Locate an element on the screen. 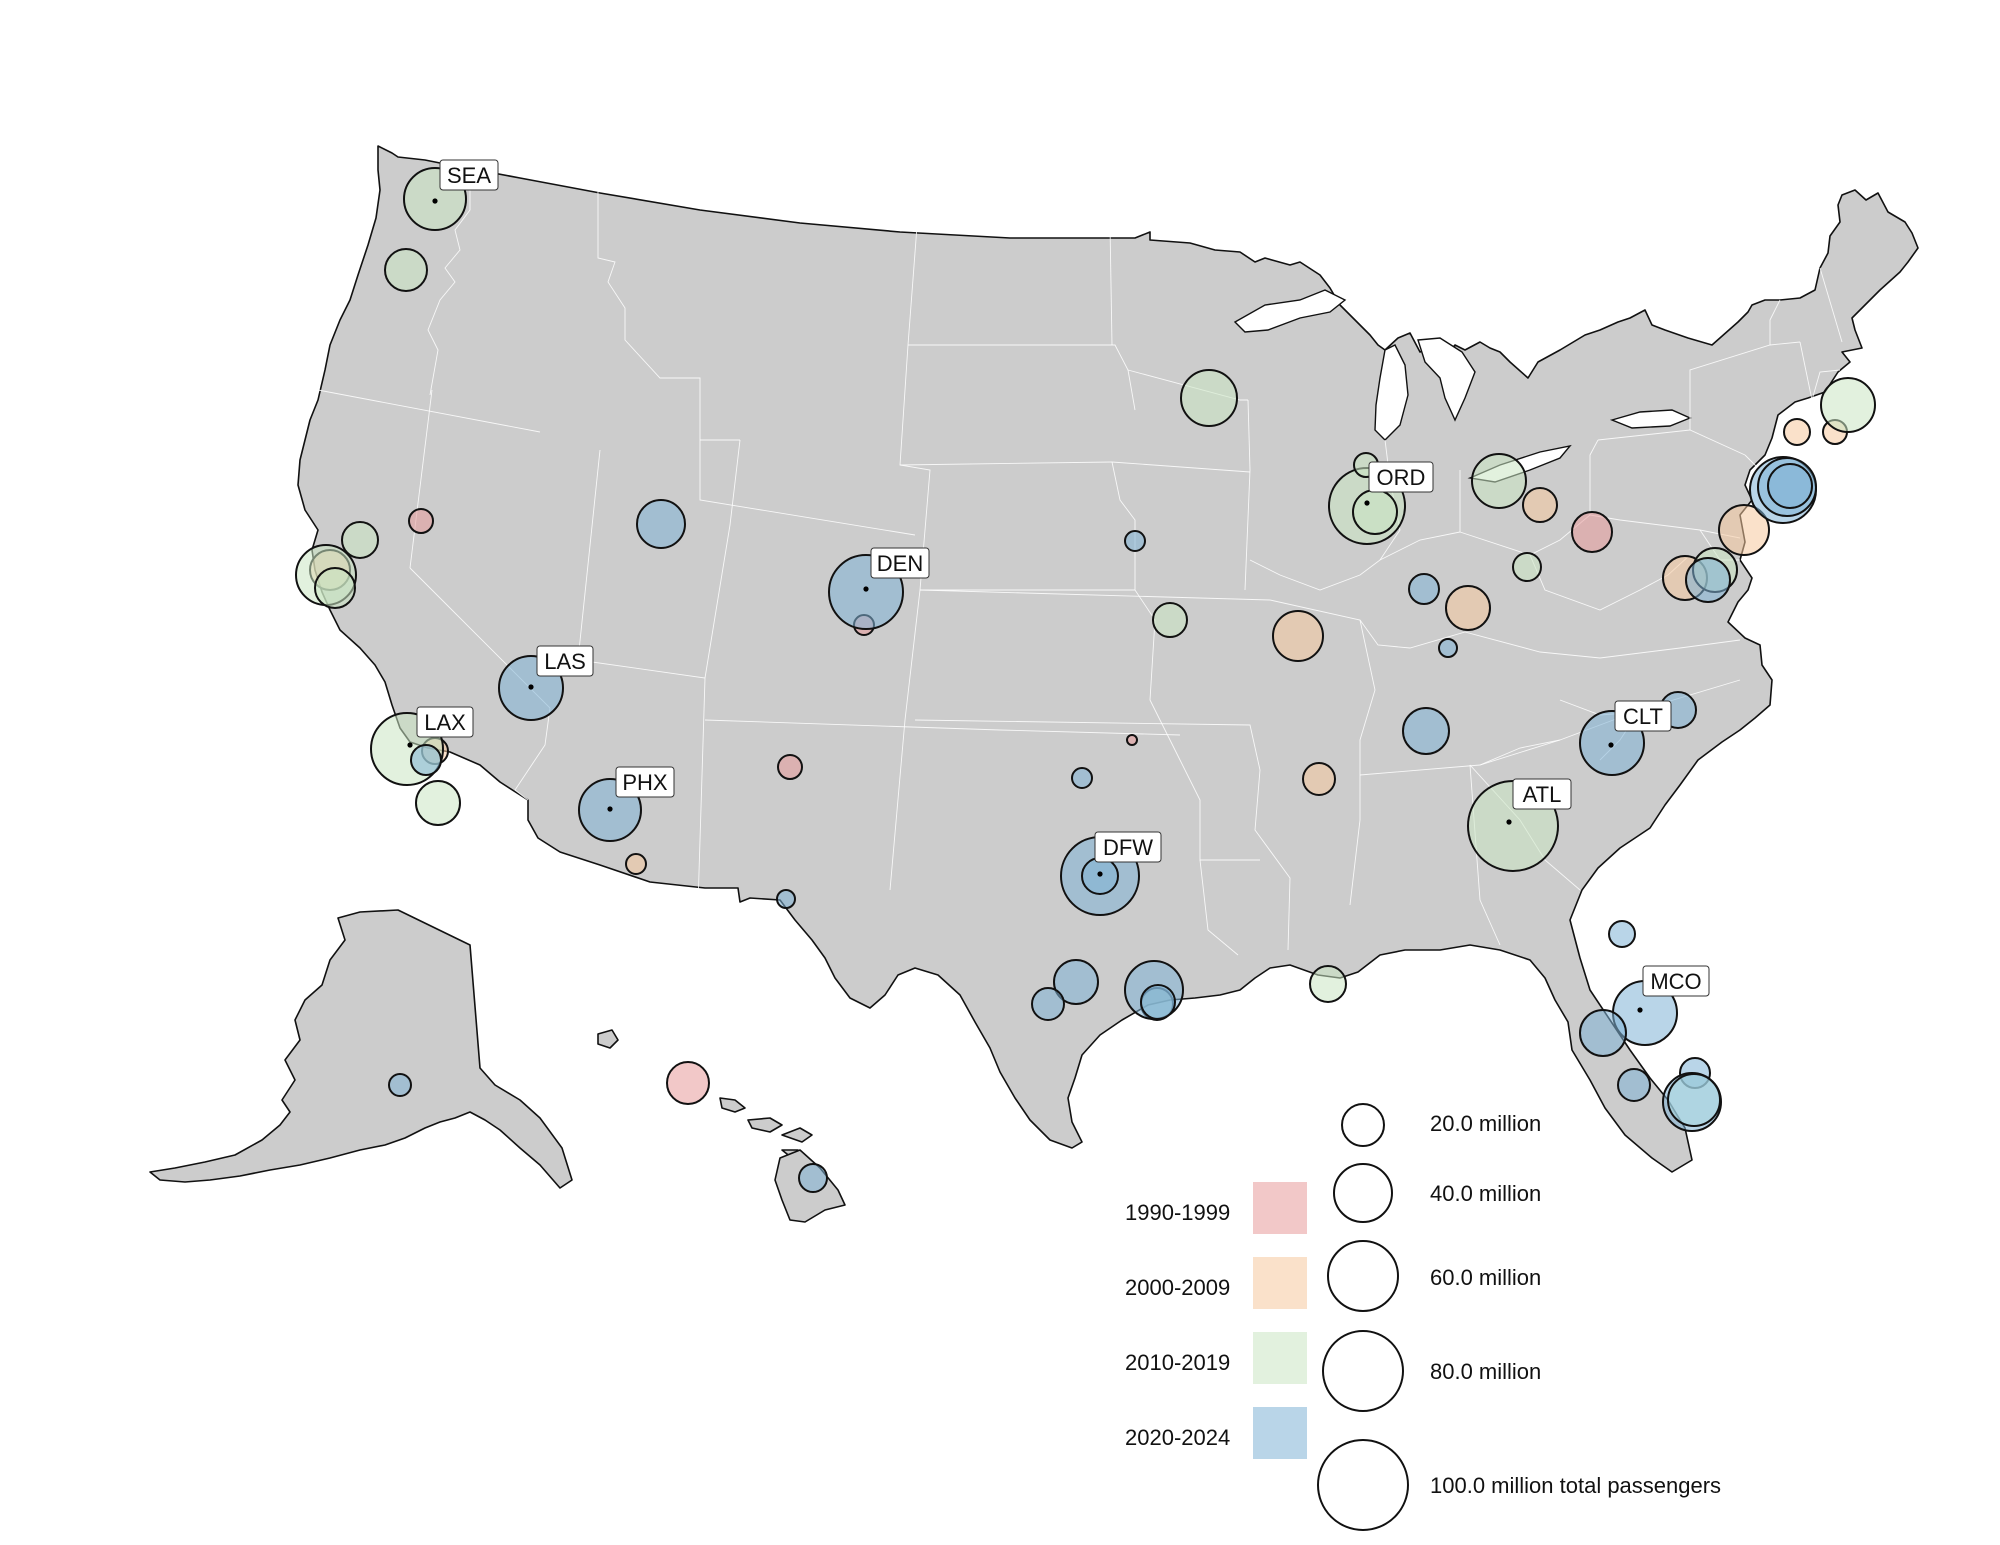 The height and width of the screenshot is (1545, 2000). lake-huron is located at coordinates (1446, 379).